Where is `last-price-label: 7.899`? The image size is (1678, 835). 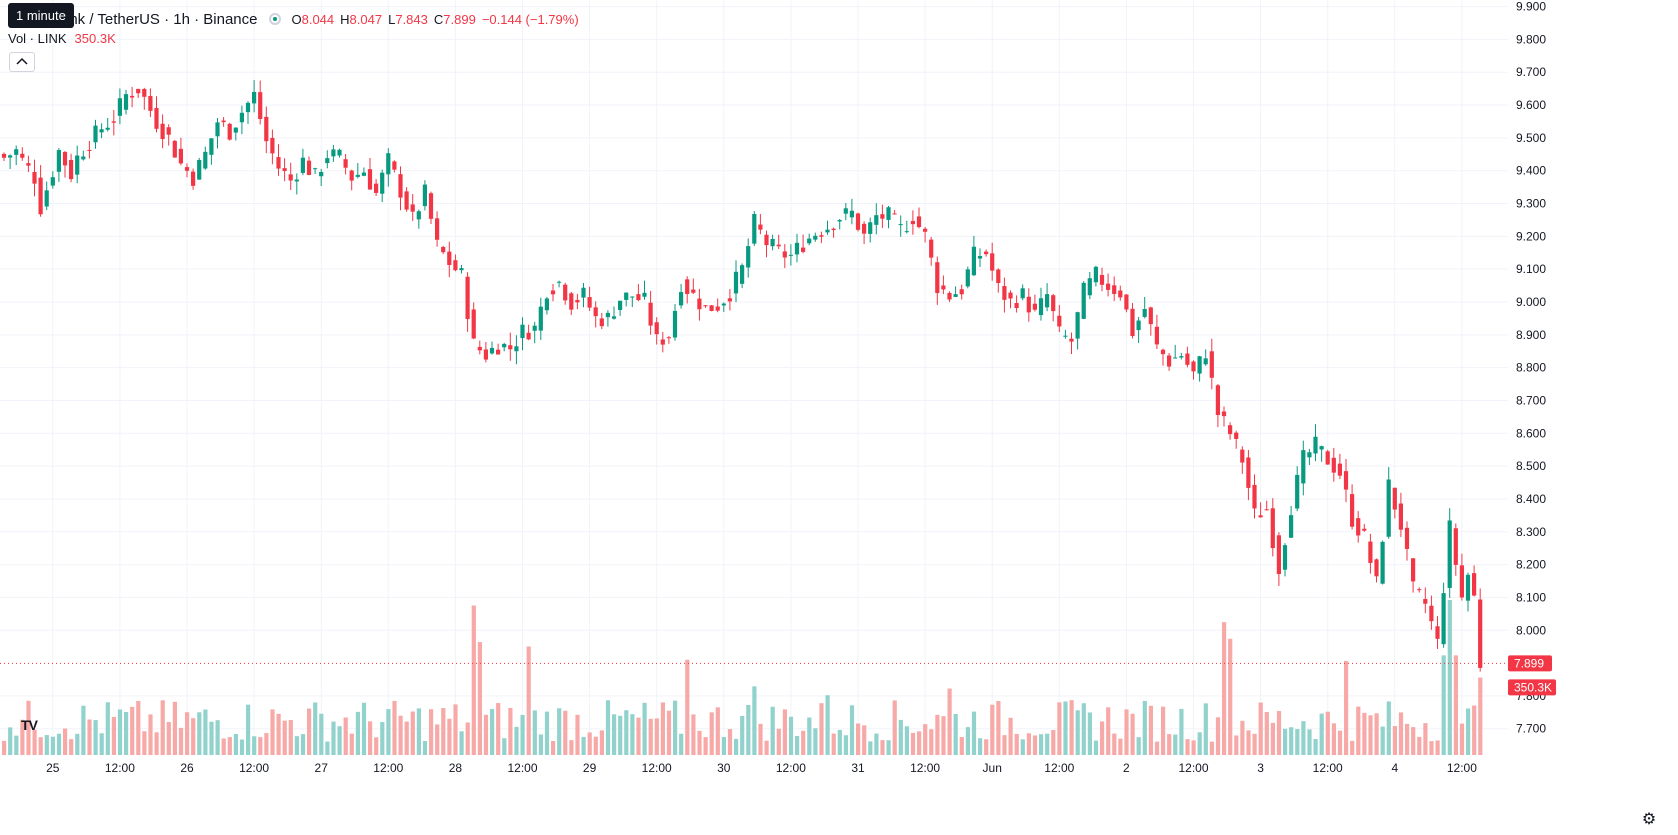 last-price-label: 7.899 is located at coordinates (1529, 663).